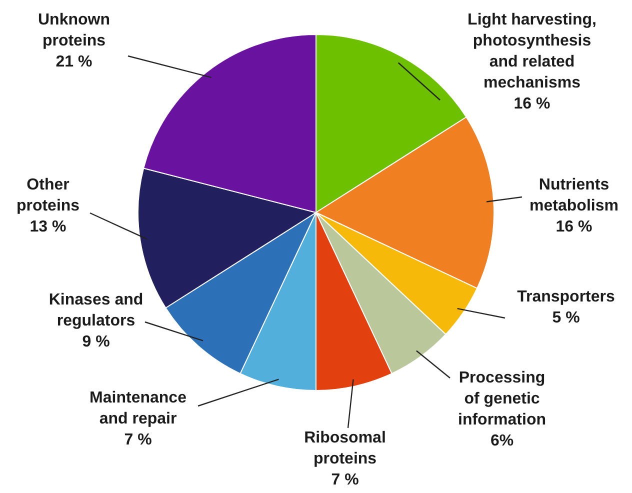  I want to click on slice-label: Kinases and regulators, so click(96, 310).